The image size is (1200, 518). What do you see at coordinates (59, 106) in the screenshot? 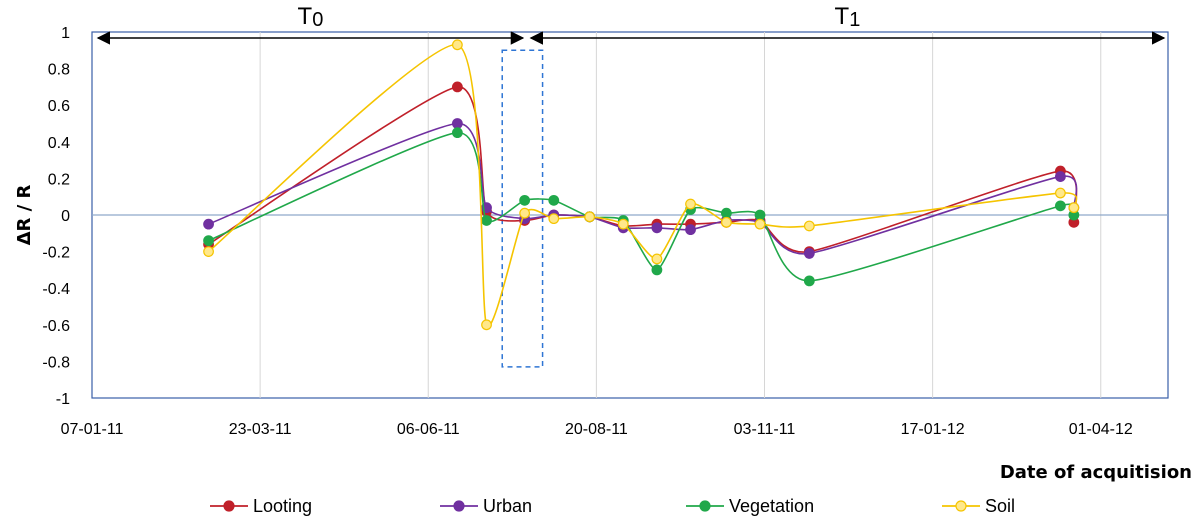
I see `y-tick-label: 0.6` at bounding box center [59, 106].